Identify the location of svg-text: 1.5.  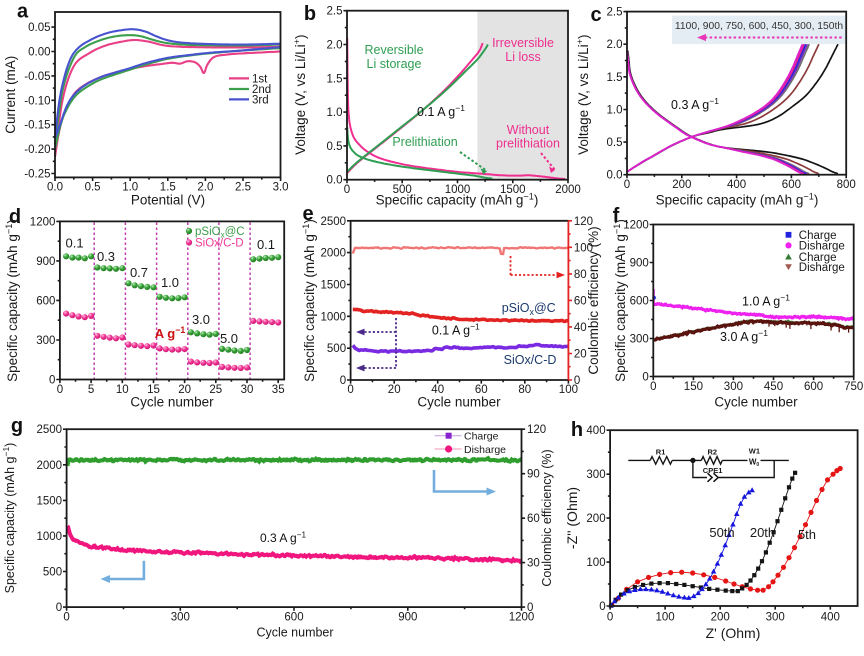
(335, 79).